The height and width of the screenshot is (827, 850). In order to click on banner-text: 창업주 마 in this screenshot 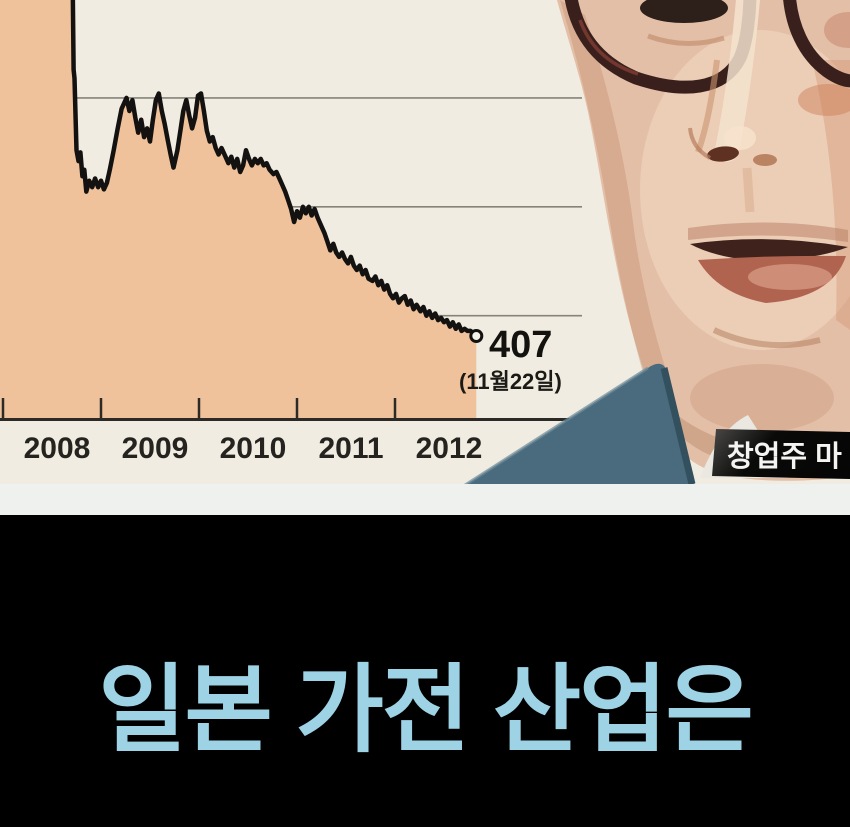, I will do `click(784, 456)`.